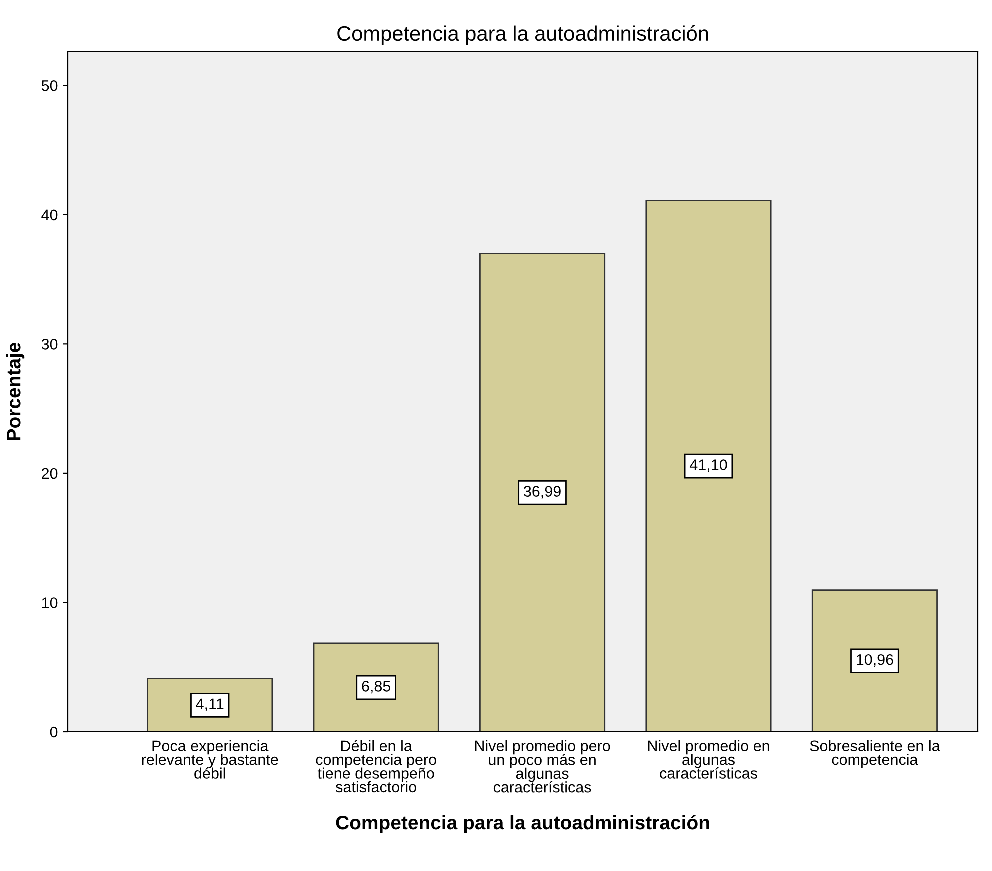 The height and width of the screenshot is (871, 992). Describe the element at coordinates (50, 215) in the screenshot. I see `y-tick-label: 40` at that location.